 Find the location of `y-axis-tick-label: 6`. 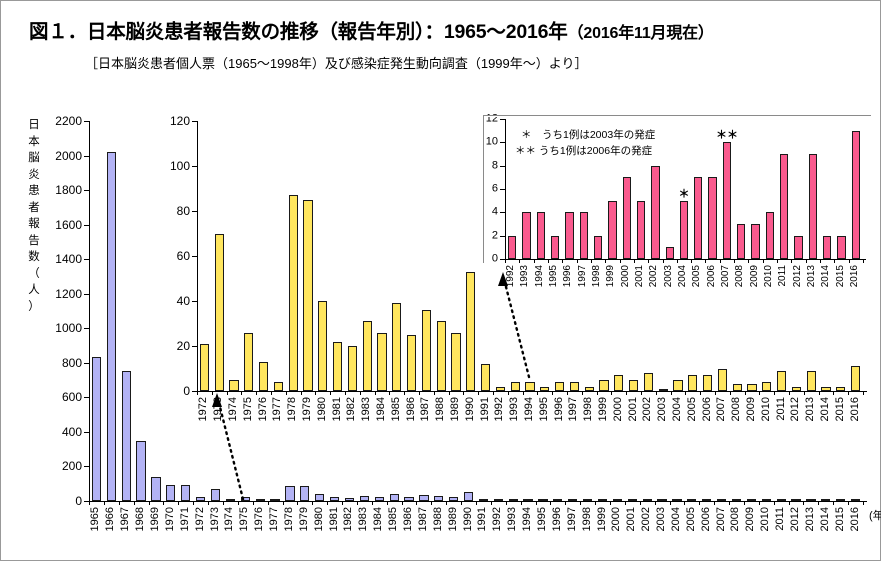

y-axis-tick-label: 6 is located at coordinates (494, 188).